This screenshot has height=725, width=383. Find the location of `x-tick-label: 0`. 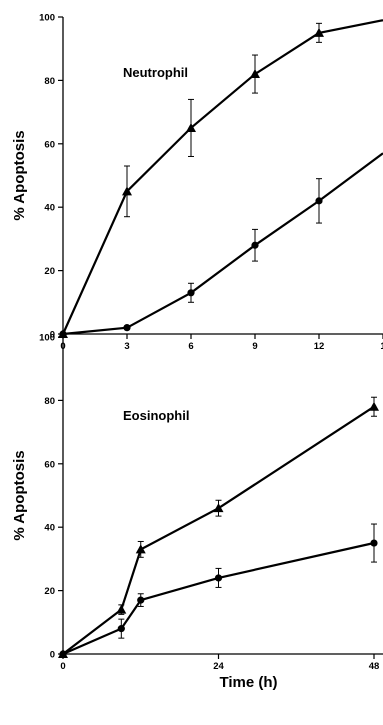

x-tick-label: 0 is located at coordinates (62, 666).